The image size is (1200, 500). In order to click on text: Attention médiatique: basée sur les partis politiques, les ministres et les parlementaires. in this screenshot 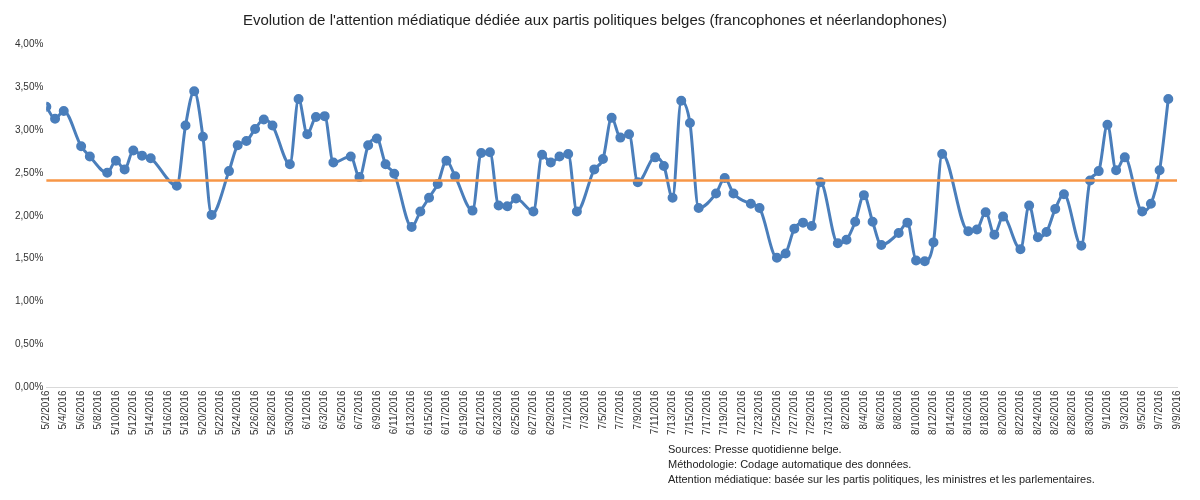, I will do `click(882, 479)`.